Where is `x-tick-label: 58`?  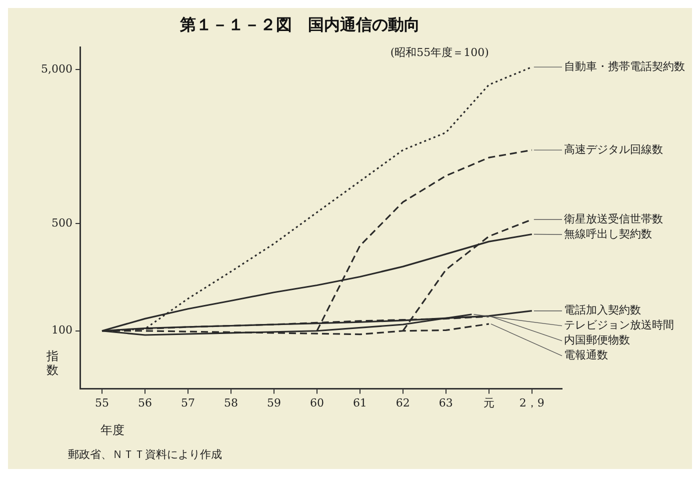
x-tick-label: 58 is located at coordinates (231, 403).